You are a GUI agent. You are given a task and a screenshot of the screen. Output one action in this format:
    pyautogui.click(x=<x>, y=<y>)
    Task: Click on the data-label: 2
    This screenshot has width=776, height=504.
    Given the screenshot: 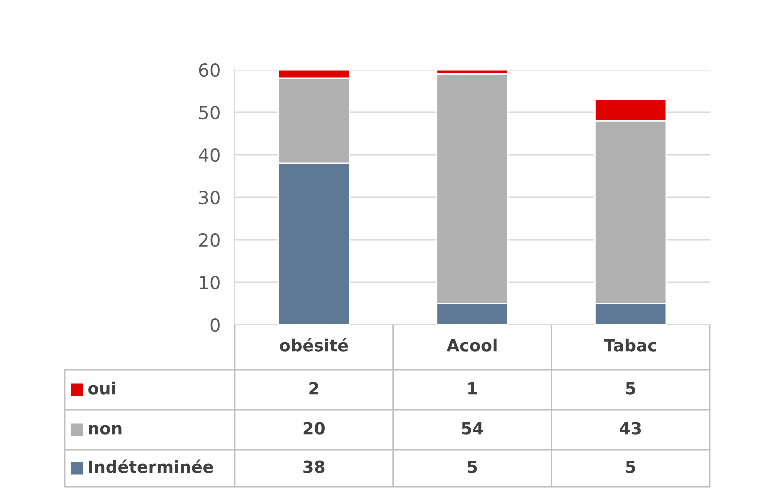 What is the action you would take?
    pyautogui.click(x=314, y=388)
    